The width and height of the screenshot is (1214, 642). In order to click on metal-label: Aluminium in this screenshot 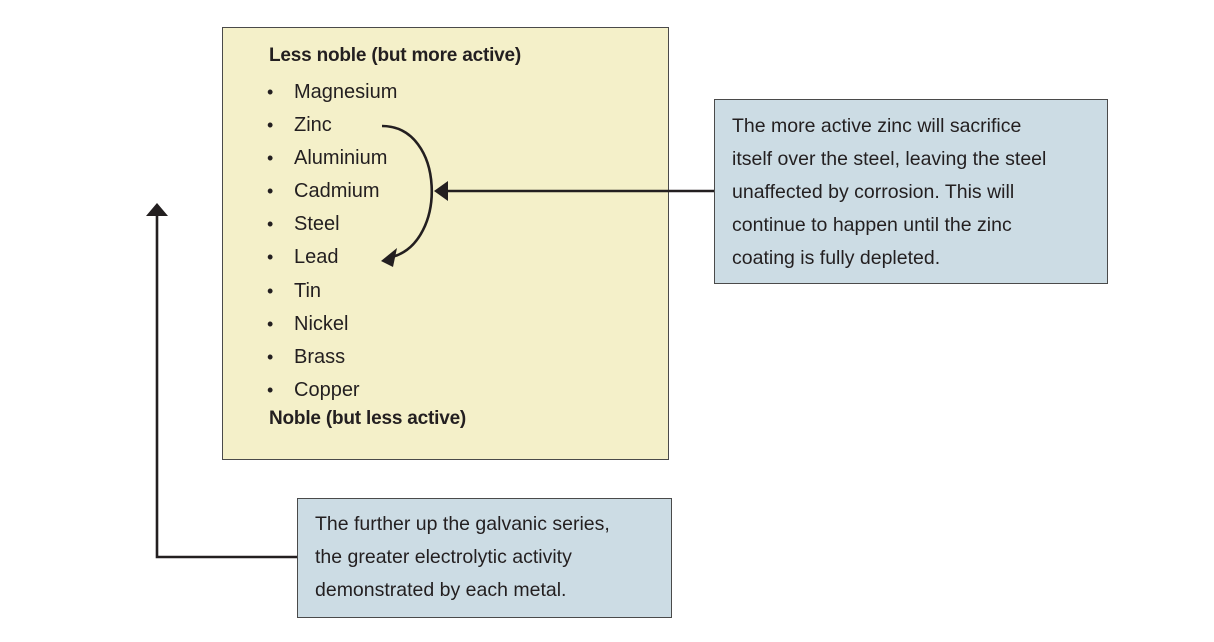, I will do `click(341, 158)`.